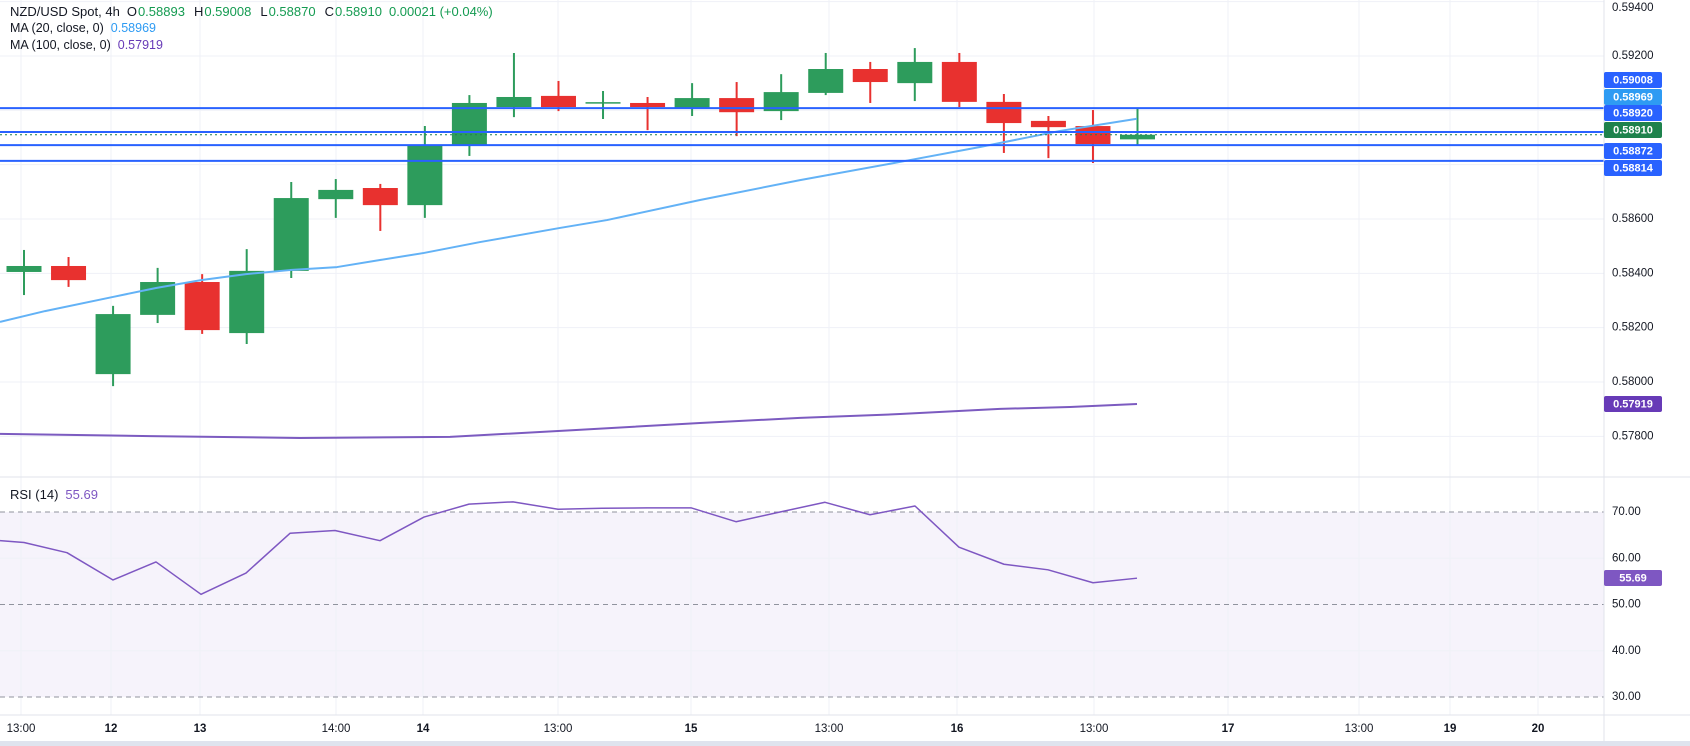  I want to click on rsi-axis-label: 70.00, so click(1626, 512).